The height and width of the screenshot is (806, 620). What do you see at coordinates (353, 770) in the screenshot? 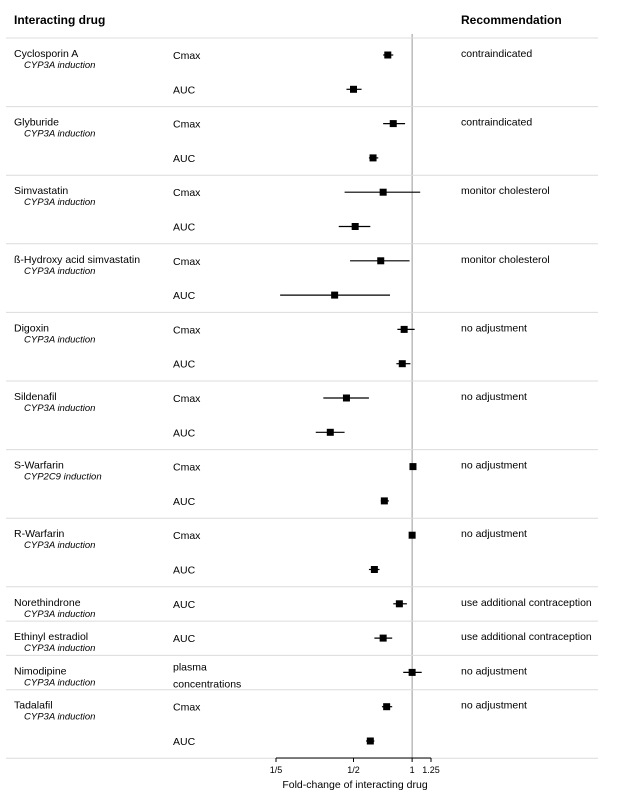
I see `x-tick-label: 1/2` at bounding box center [353, 770].